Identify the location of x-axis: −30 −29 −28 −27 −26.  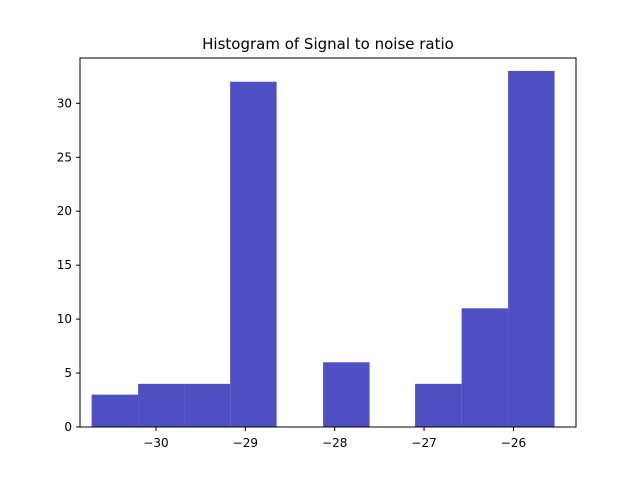
(334, 438).